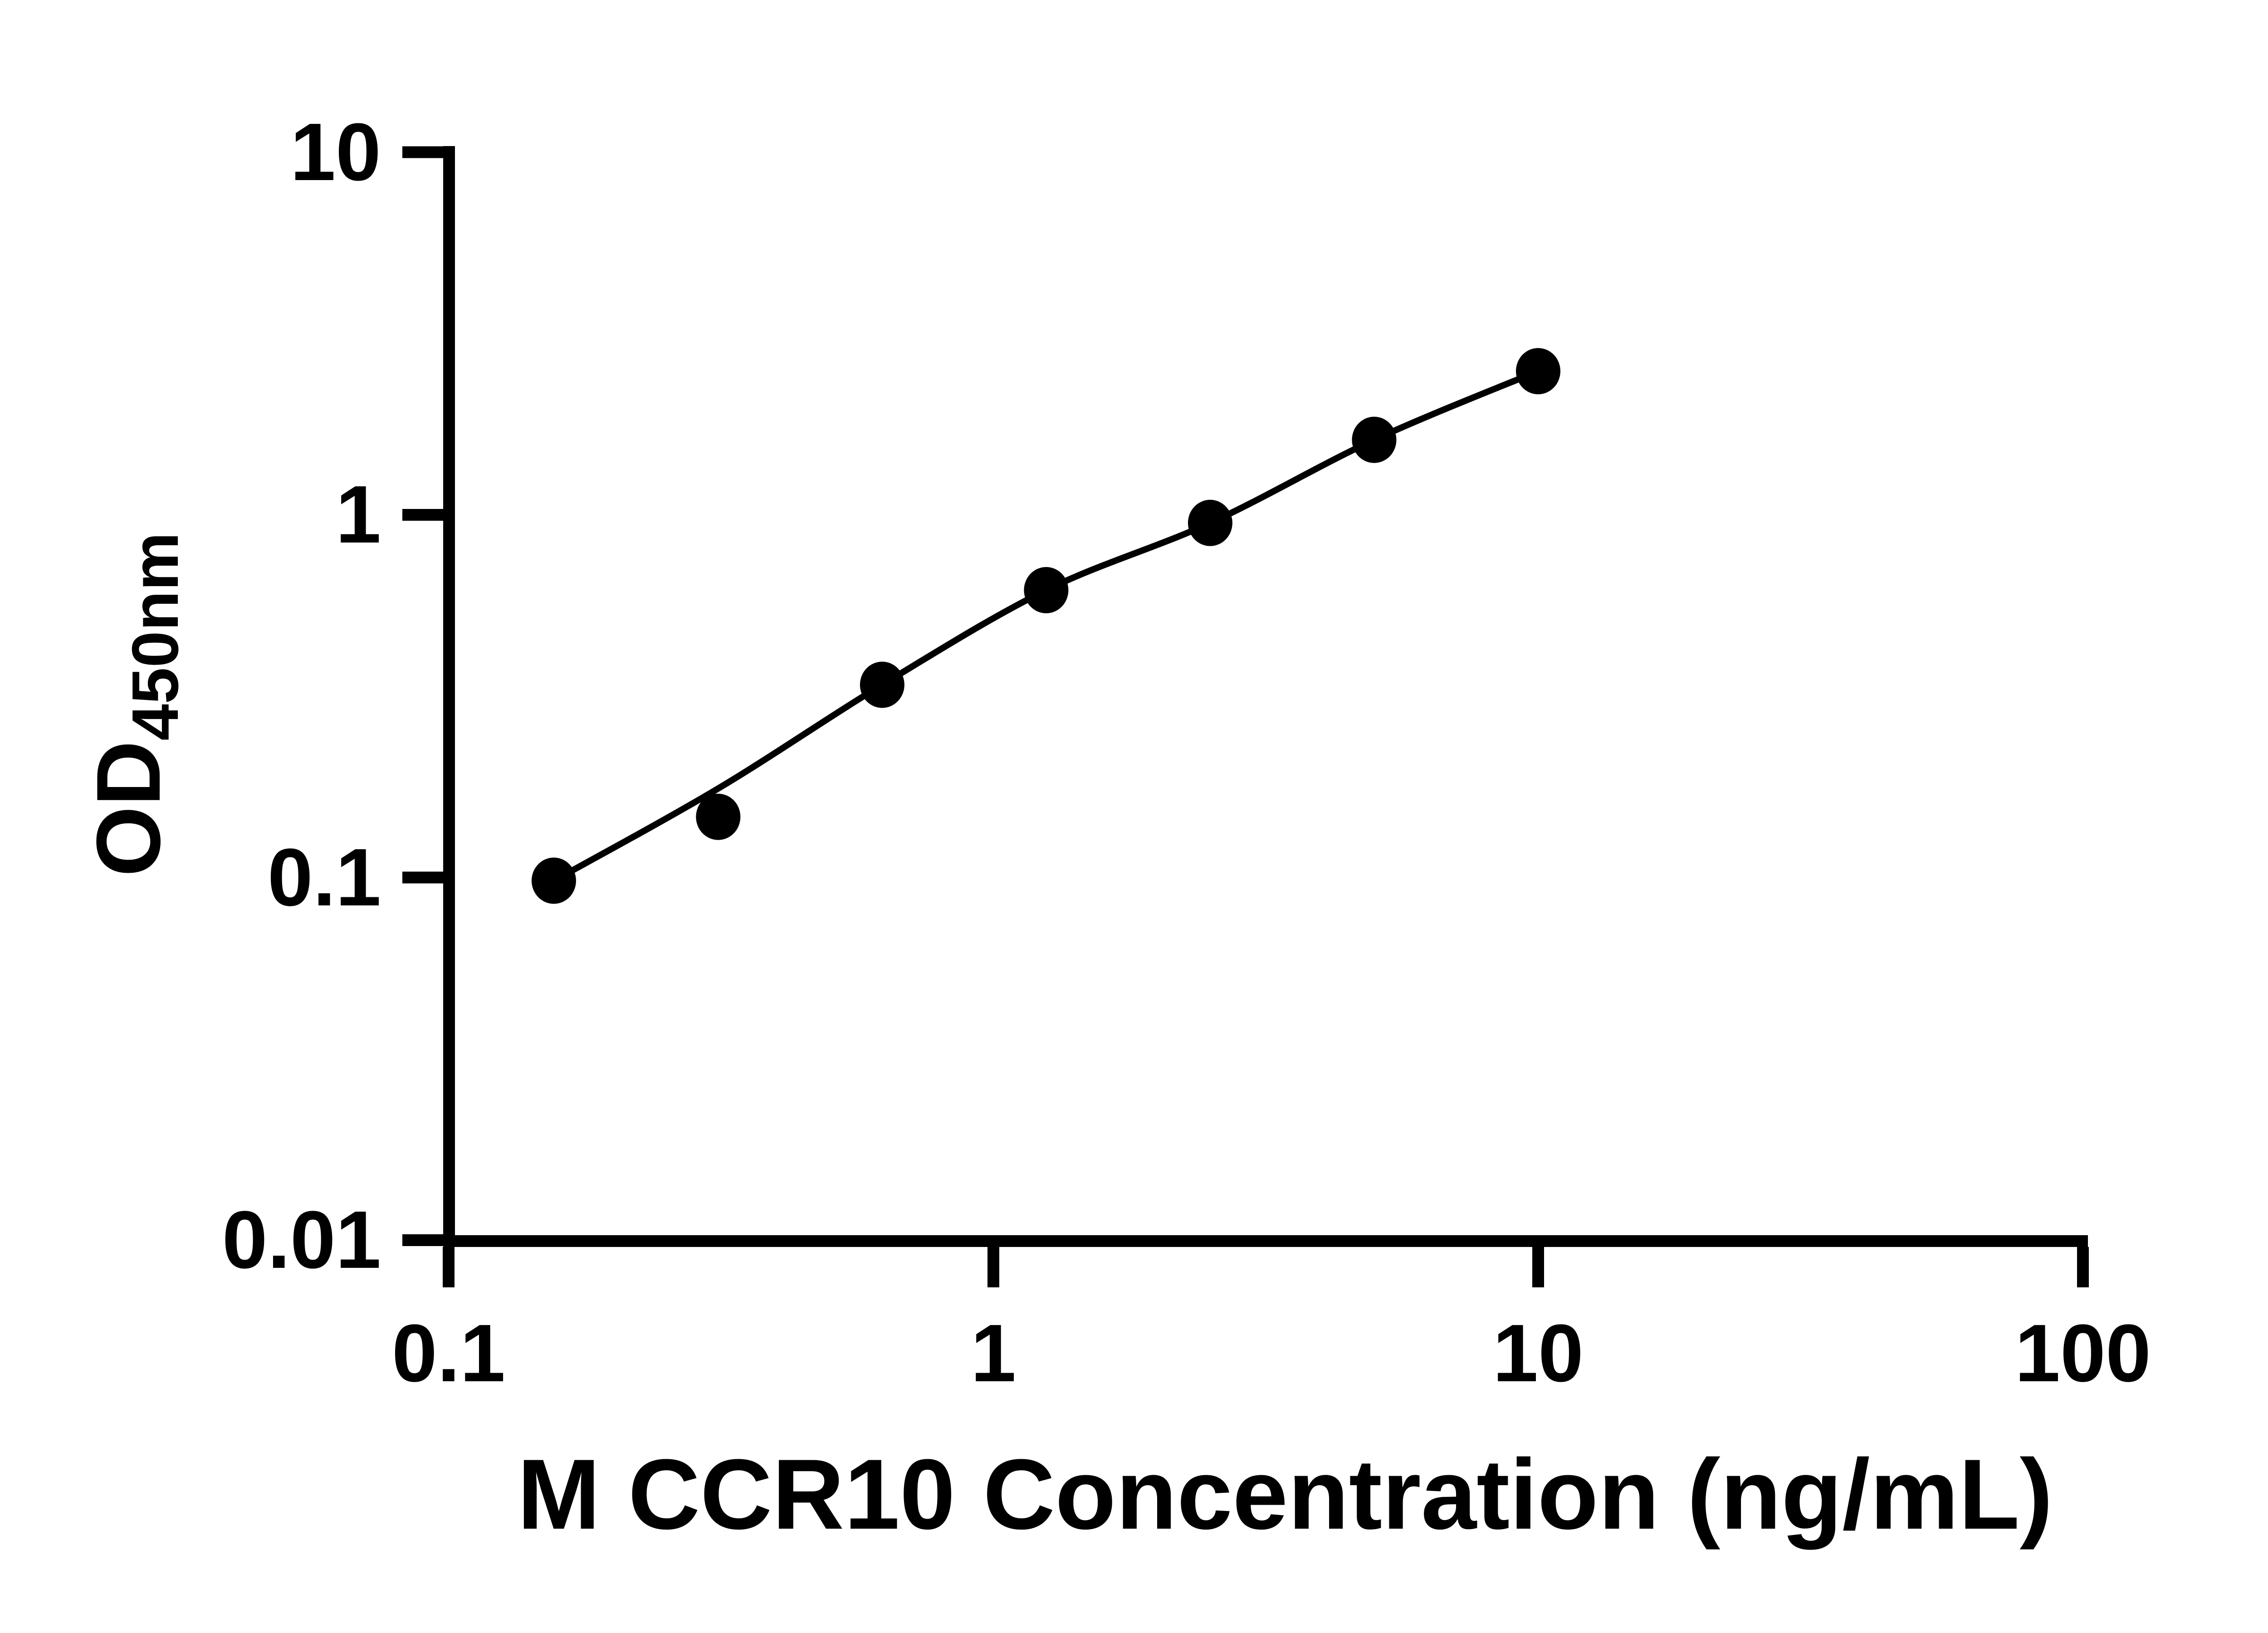 Image resolution: width=2268 pixels, height=1633 pixels. I want to click on y-tick-label-0.1: 0.1, so click(324, 877).